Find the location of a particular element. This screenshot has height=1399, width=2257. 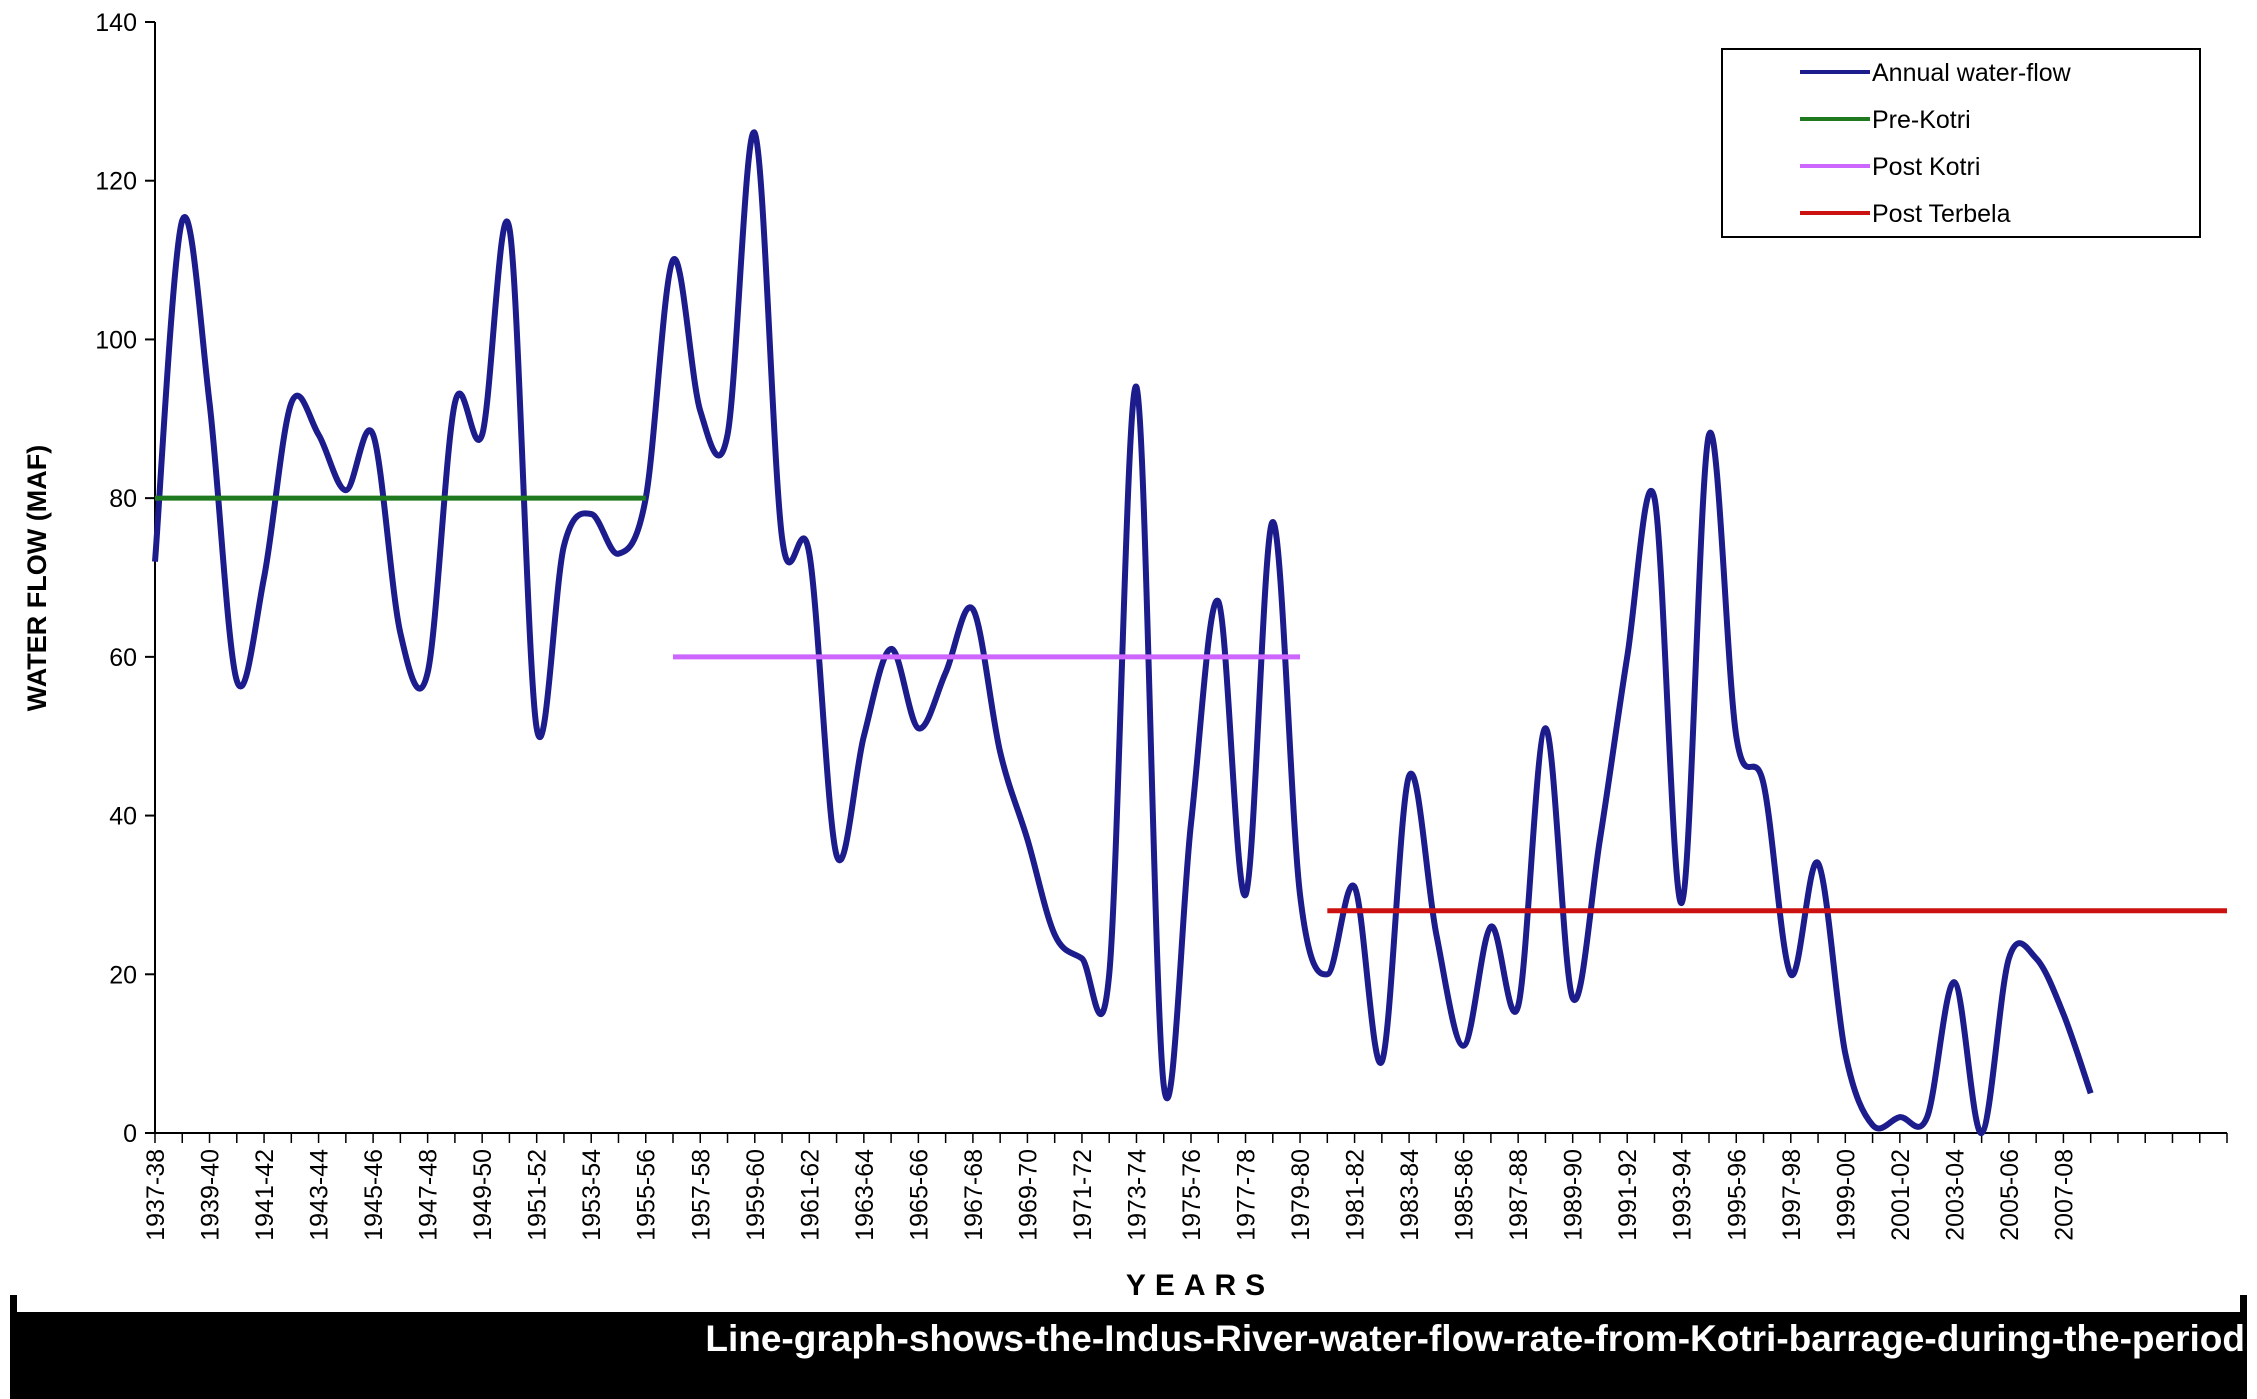

x-tick-label: 1991-92 is located at coordinates (1628, 1195).